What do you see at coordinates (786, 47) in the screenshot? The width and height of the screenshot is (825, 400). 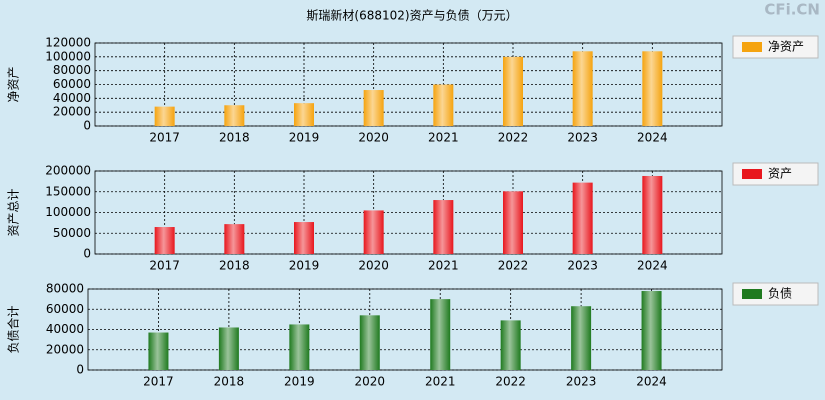 I see `legend-label: 净资产` at bounding box center [786, 47].